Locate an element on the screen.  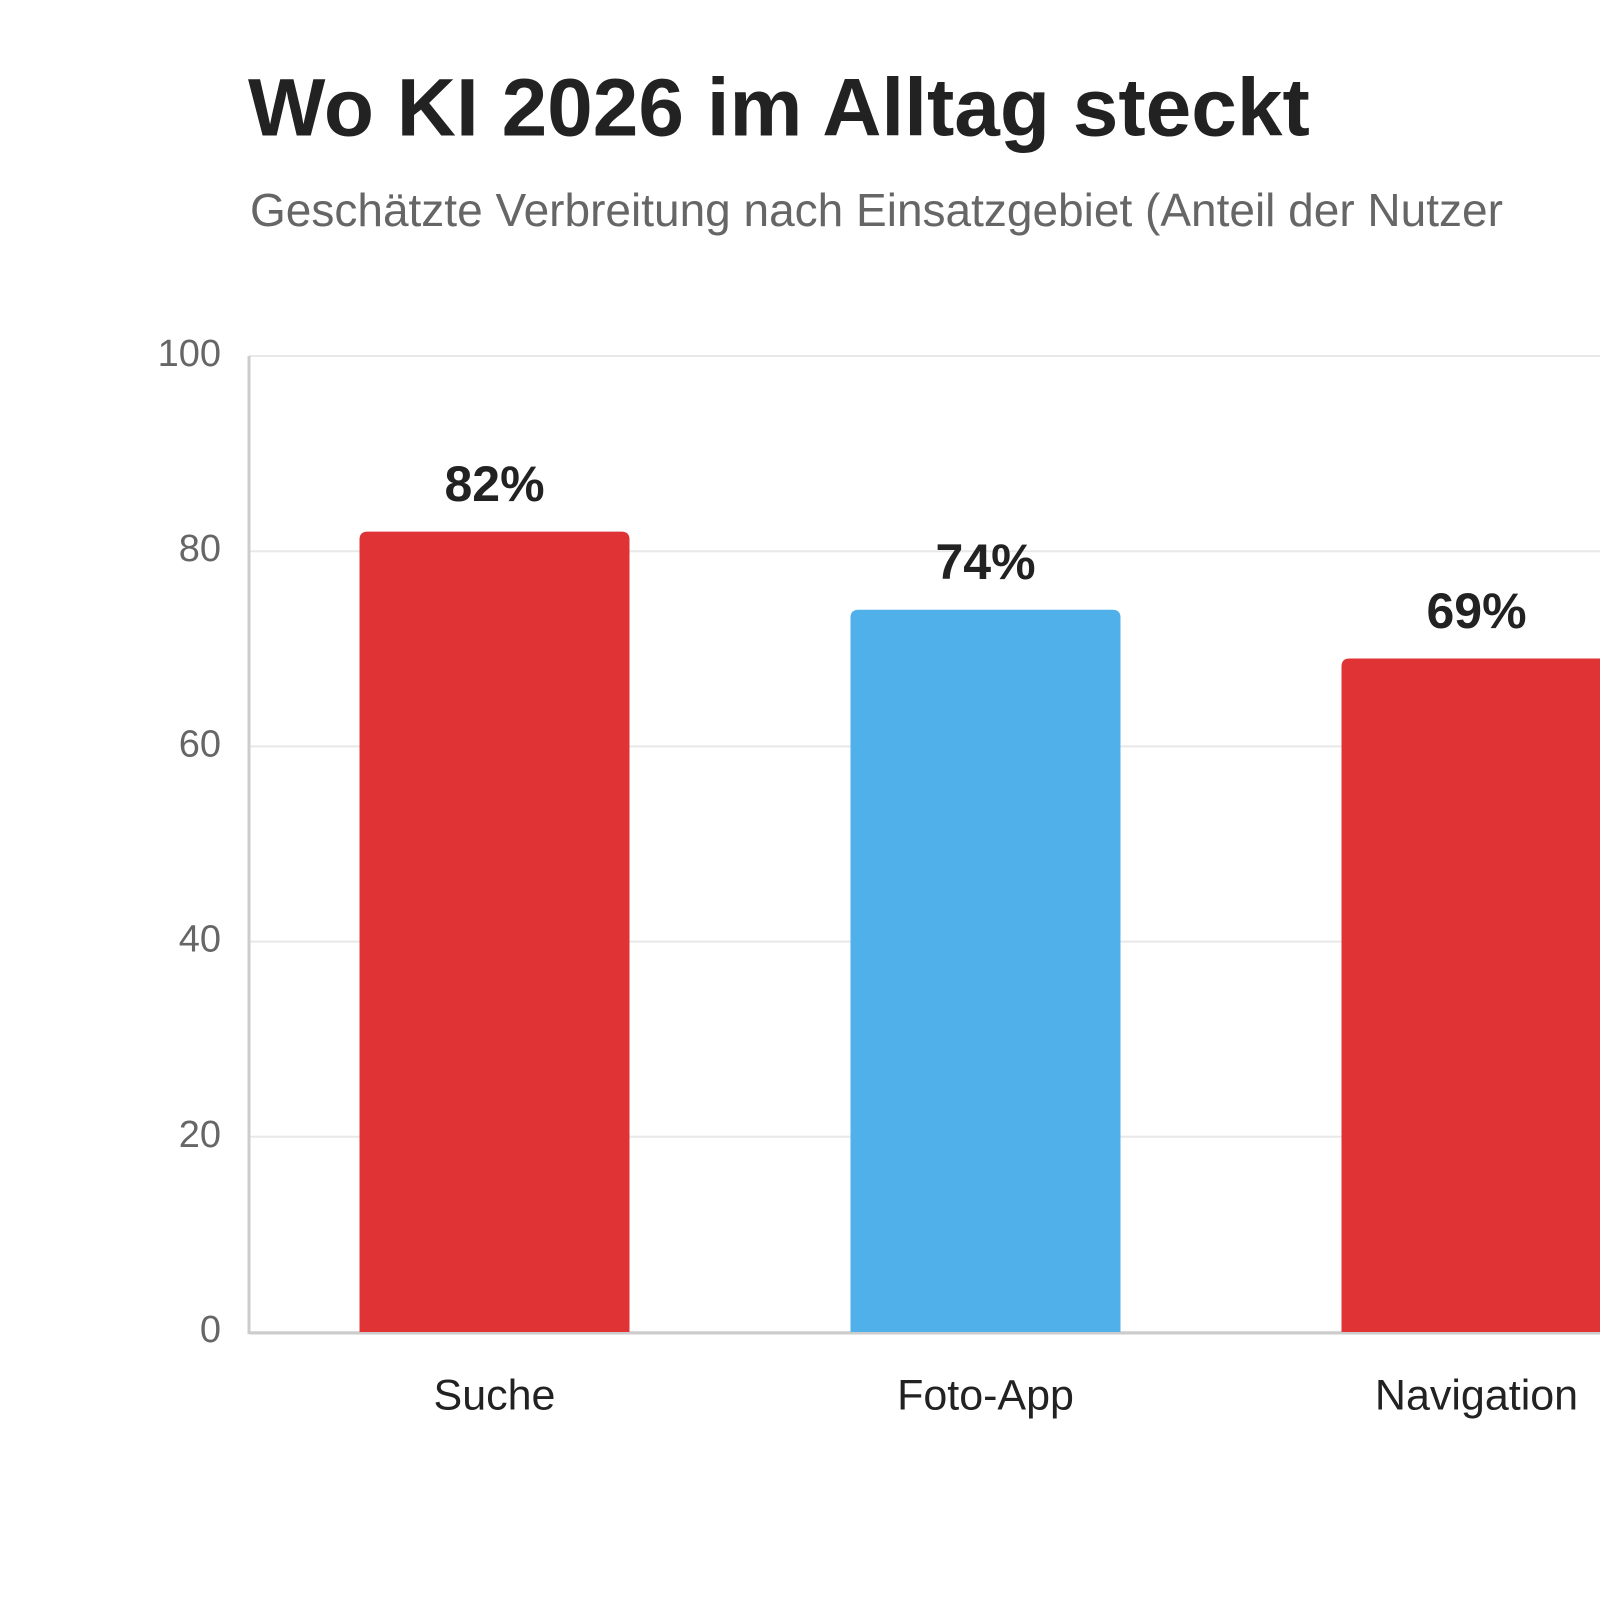
value-label: 69% is located at coordinates (1476, 611).